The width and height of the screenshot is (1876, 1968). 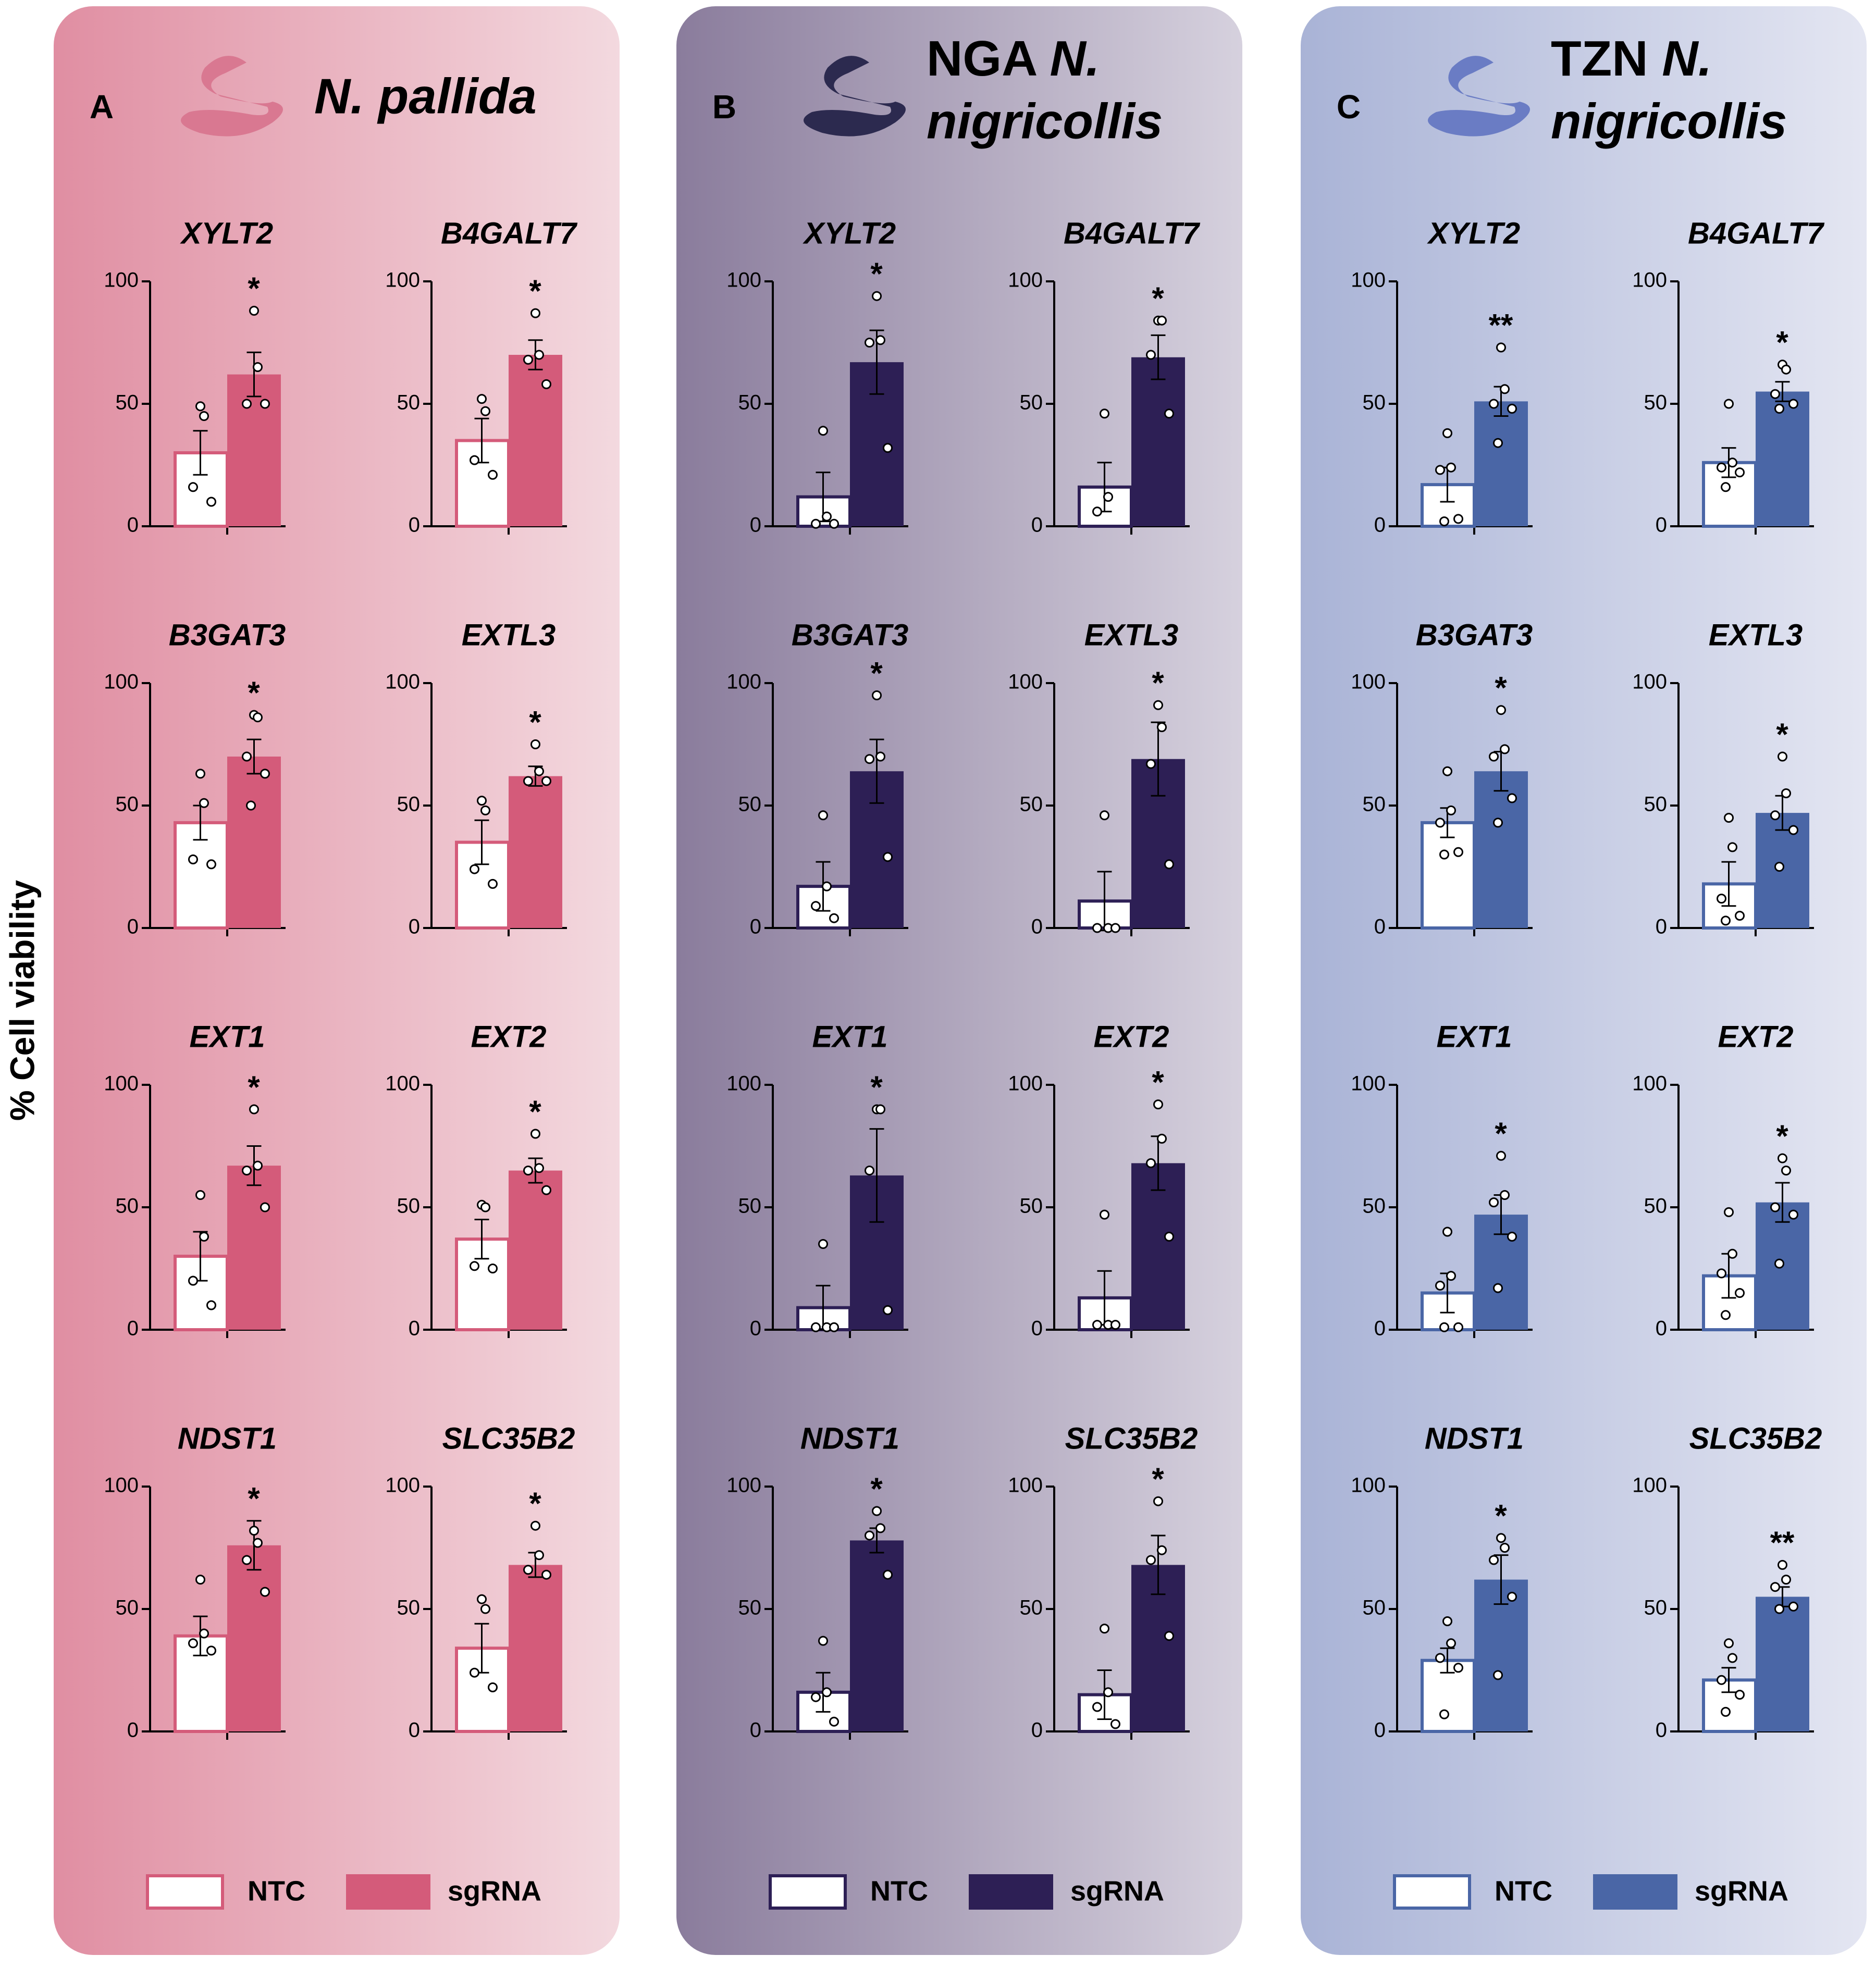 What do you see at coordinates (1782, 1542) in the screenshot?
I see `significance: **` at bounding box center [1782, 1542].